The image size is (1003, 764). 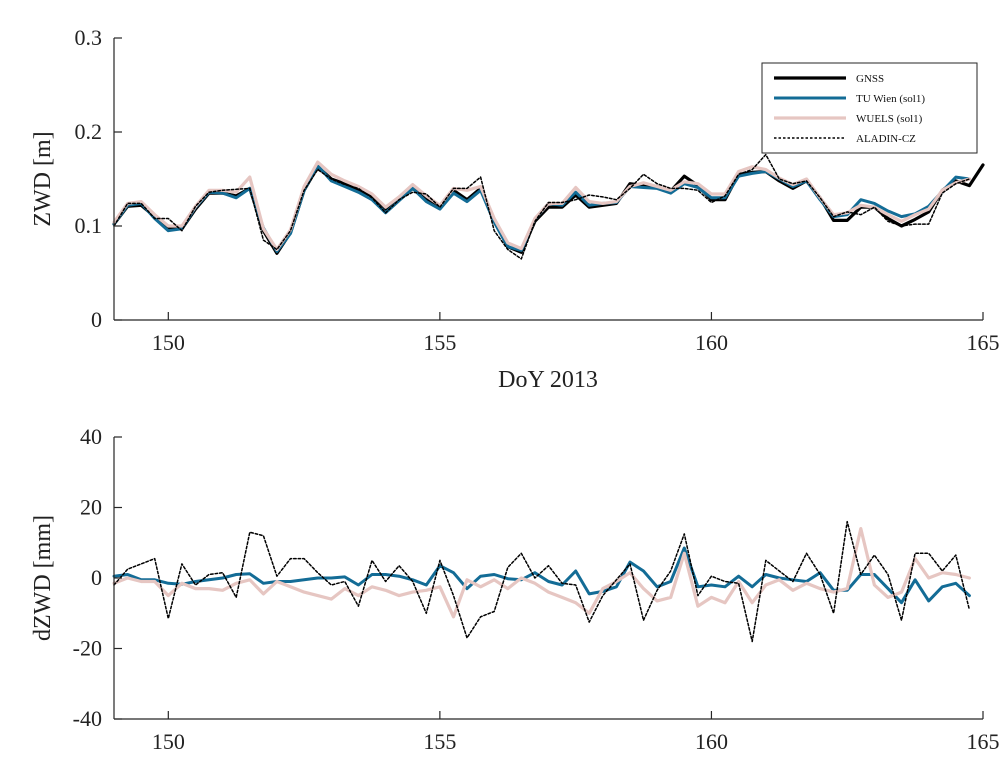 I want to click on legend-label-wuels-sol1: WUELS (sol1), so click(x=889, y=119).